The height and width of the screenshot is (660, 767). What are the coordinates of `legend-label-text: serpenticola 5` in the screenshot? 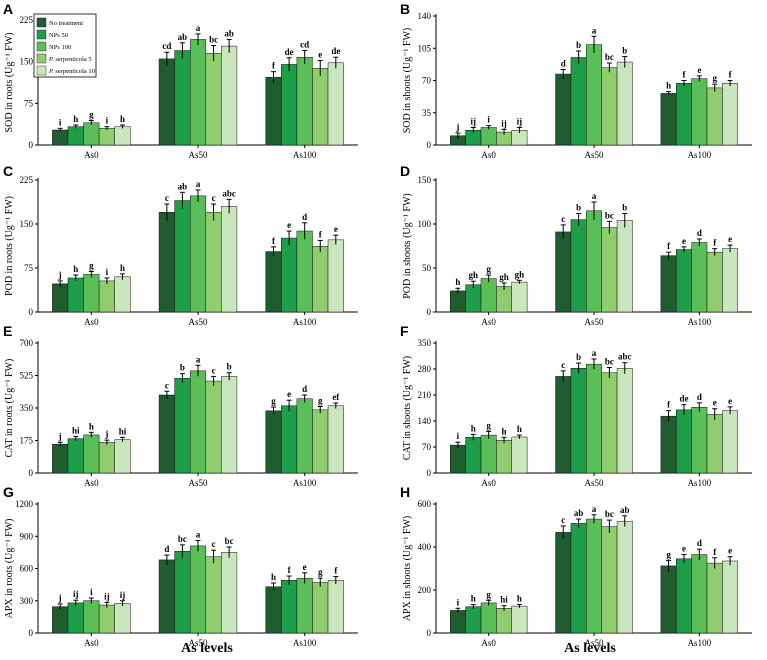 It's located at (73, 59).